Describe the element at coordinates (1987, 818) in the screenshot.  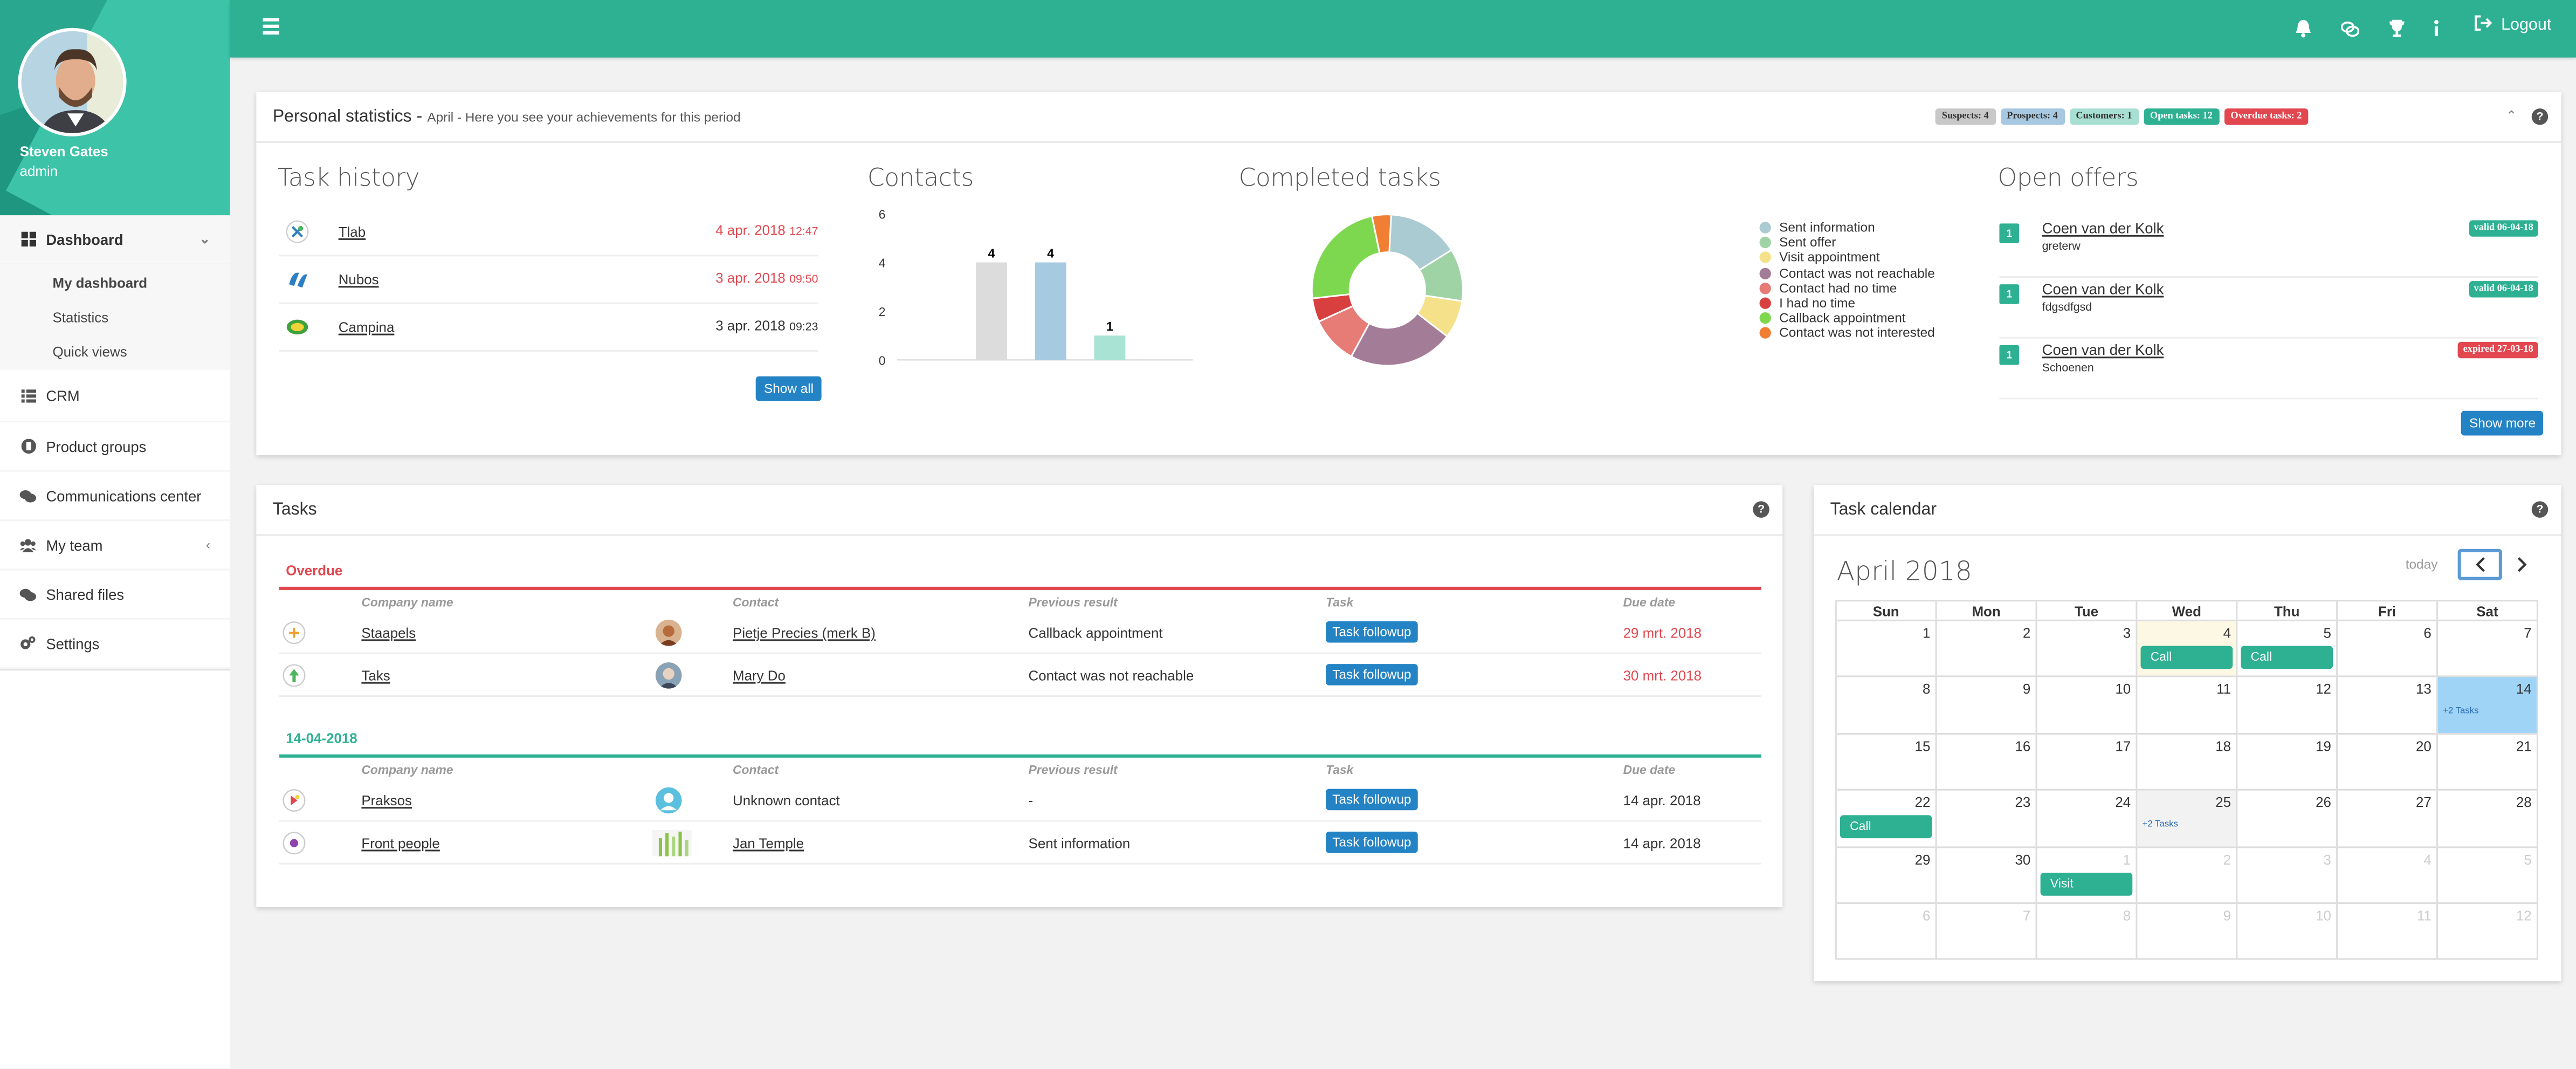
I see `calendar-day: 23` at that location.